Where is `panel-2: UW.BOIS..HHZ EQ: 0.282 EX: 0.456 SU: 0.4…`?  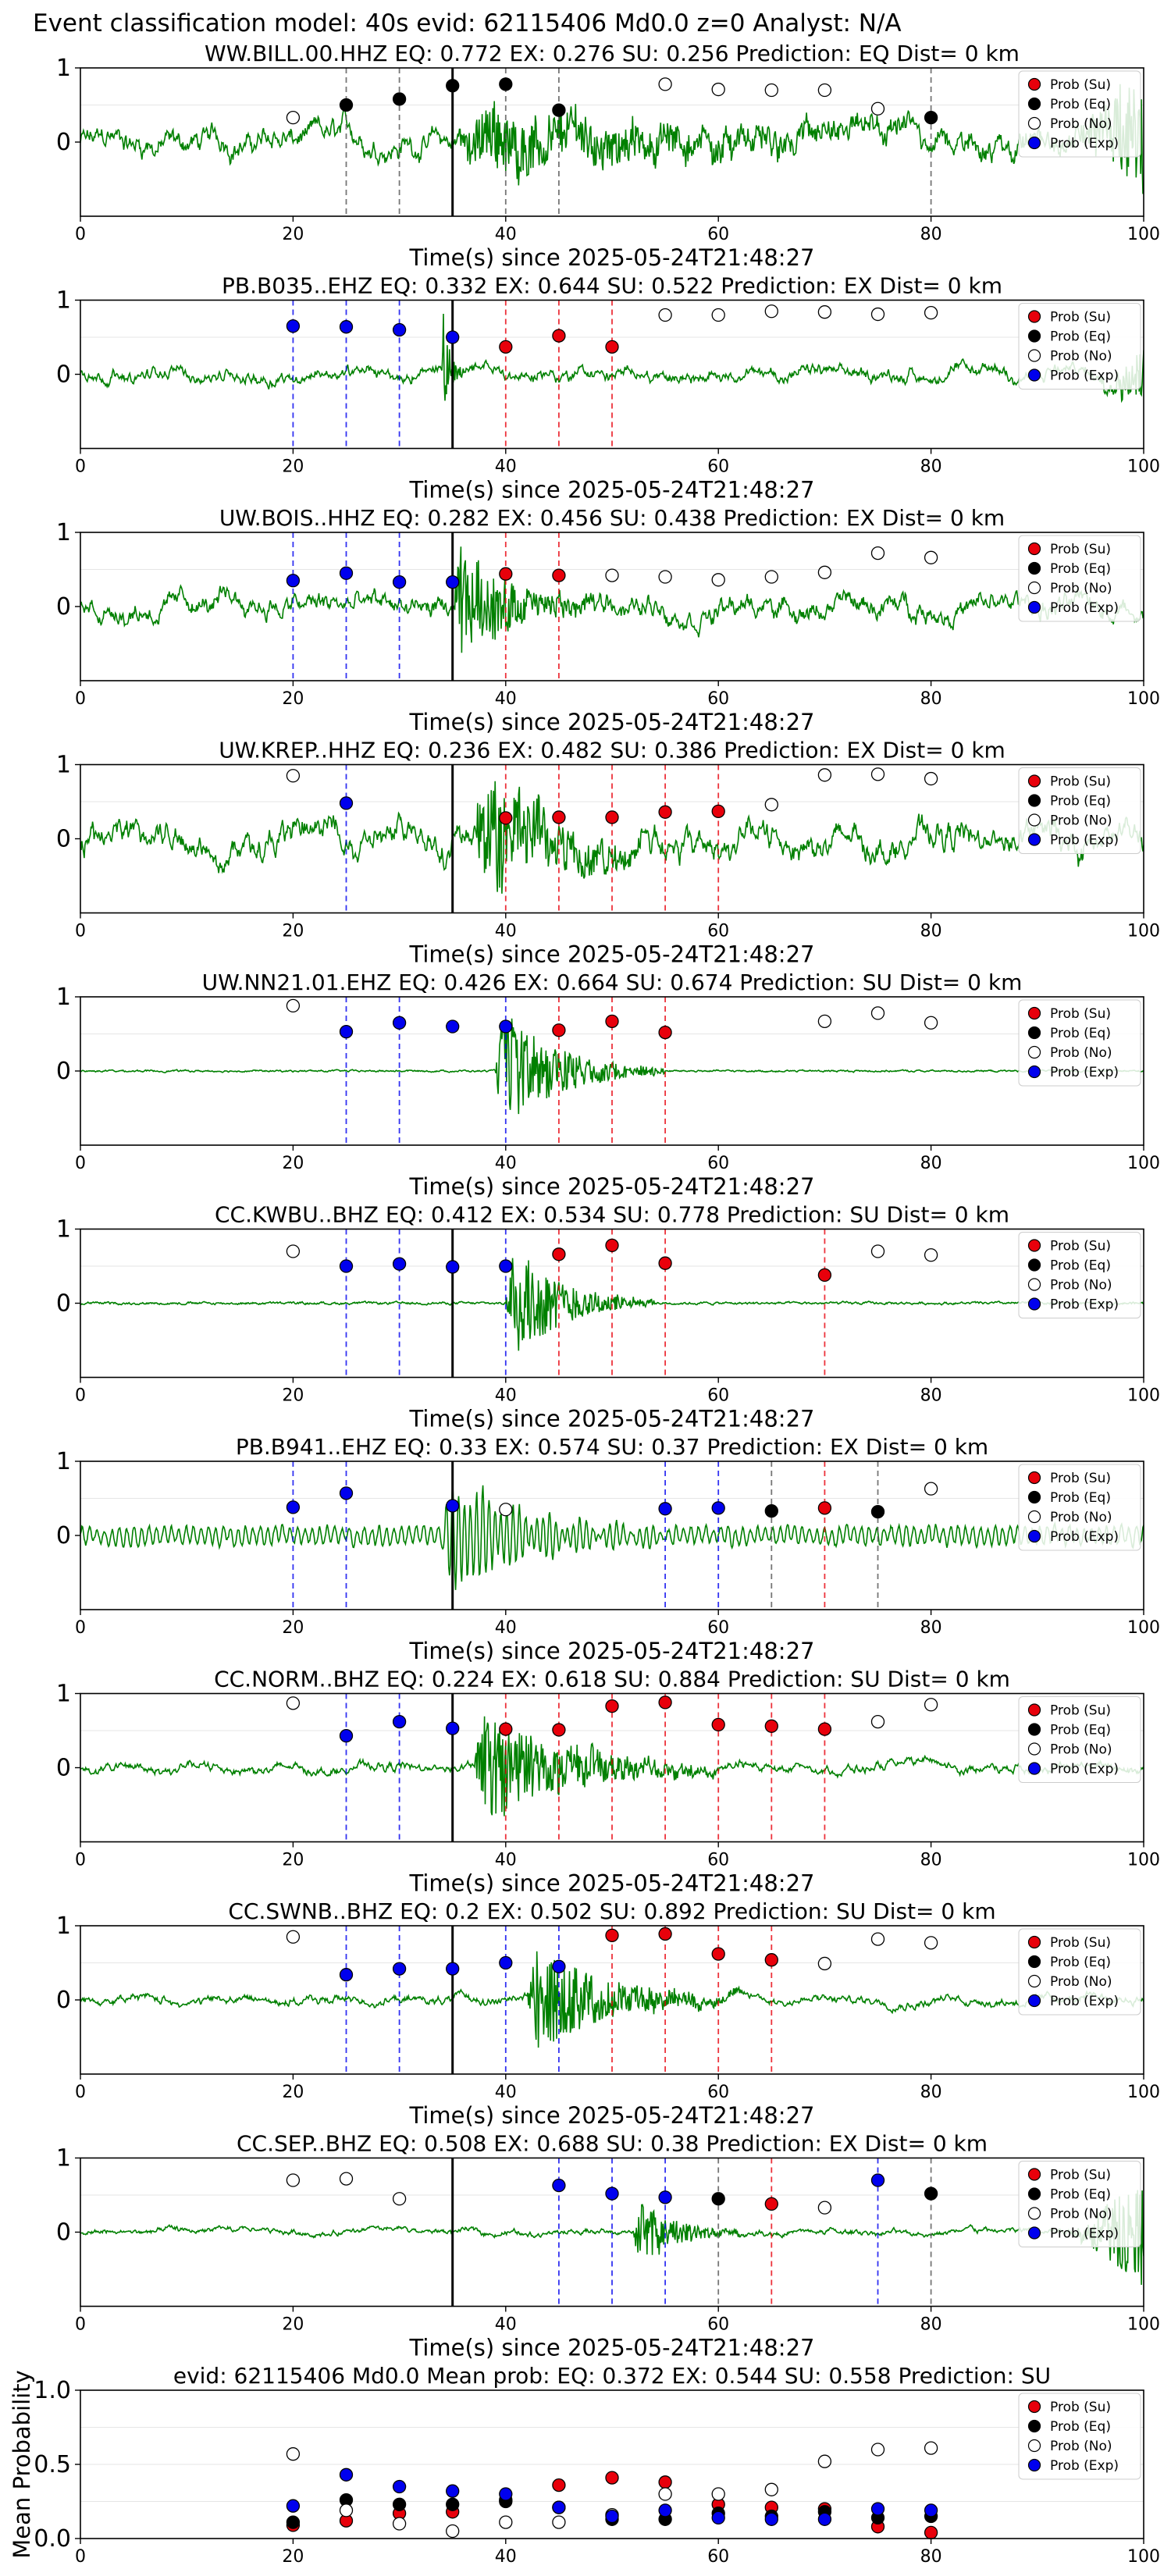
panel-2: UW.BOIS..HHZ EQ: 0.282 EX: 0.456 SU: 0.4… is located at coordinates (608, 620).